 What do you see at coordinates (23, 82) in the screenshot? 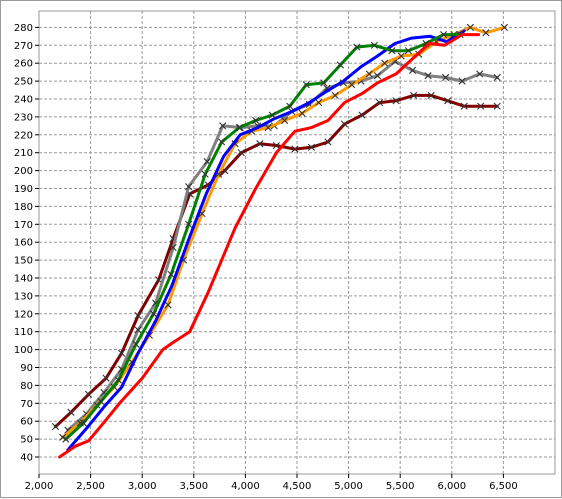
I see `y-tick-label: 250` at bounding box center [23, 82].